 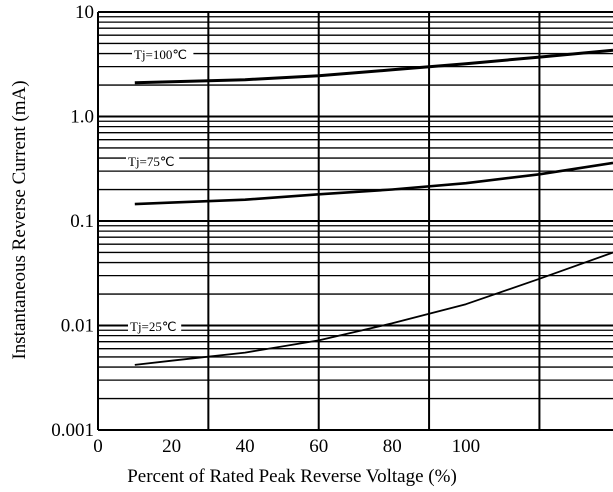 What do you see at coordinates (84, 12) in the screenshot?
I see `y-tick-label: 10` at bounding box center [84, 12].